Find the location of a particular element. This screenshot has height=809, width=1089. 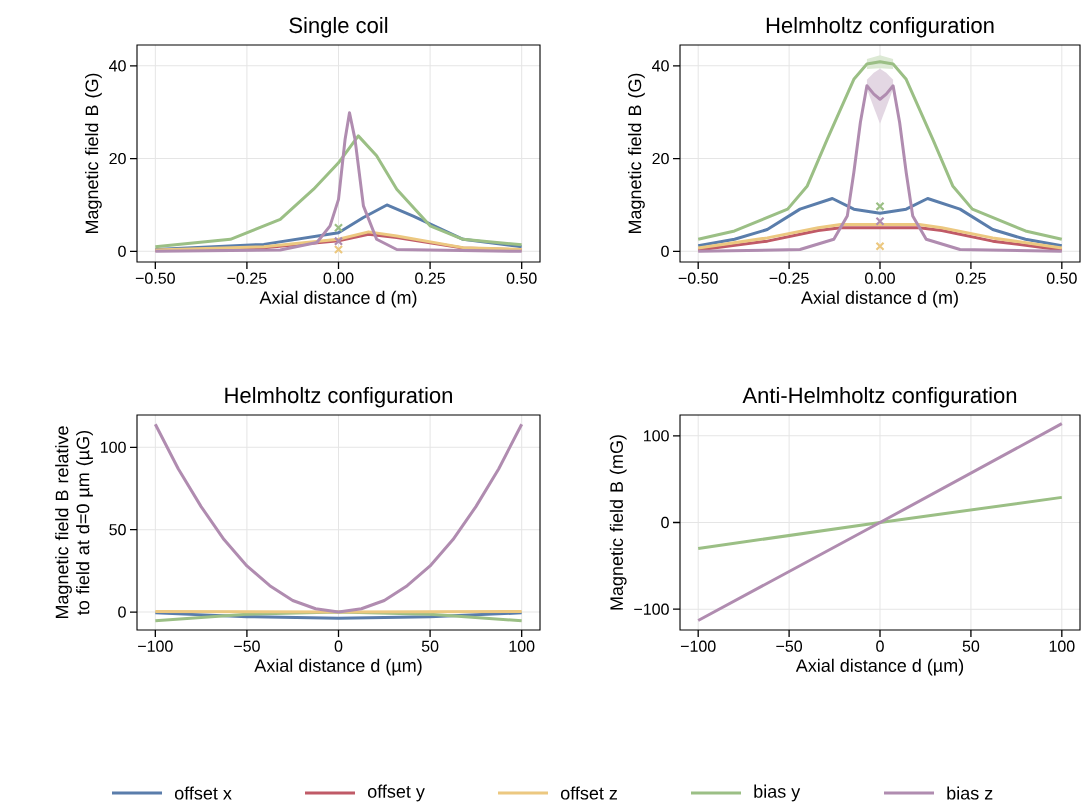

legend-label: offset x is located at coordinates (203, 793).